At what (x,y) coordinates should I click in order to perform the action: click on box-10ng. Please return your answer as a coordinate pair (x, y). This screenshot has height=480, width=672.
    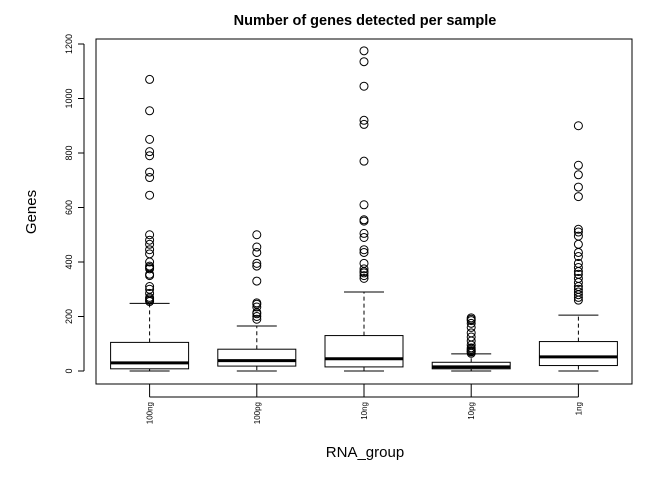
    Looking at the image, I should click on (364, 209).